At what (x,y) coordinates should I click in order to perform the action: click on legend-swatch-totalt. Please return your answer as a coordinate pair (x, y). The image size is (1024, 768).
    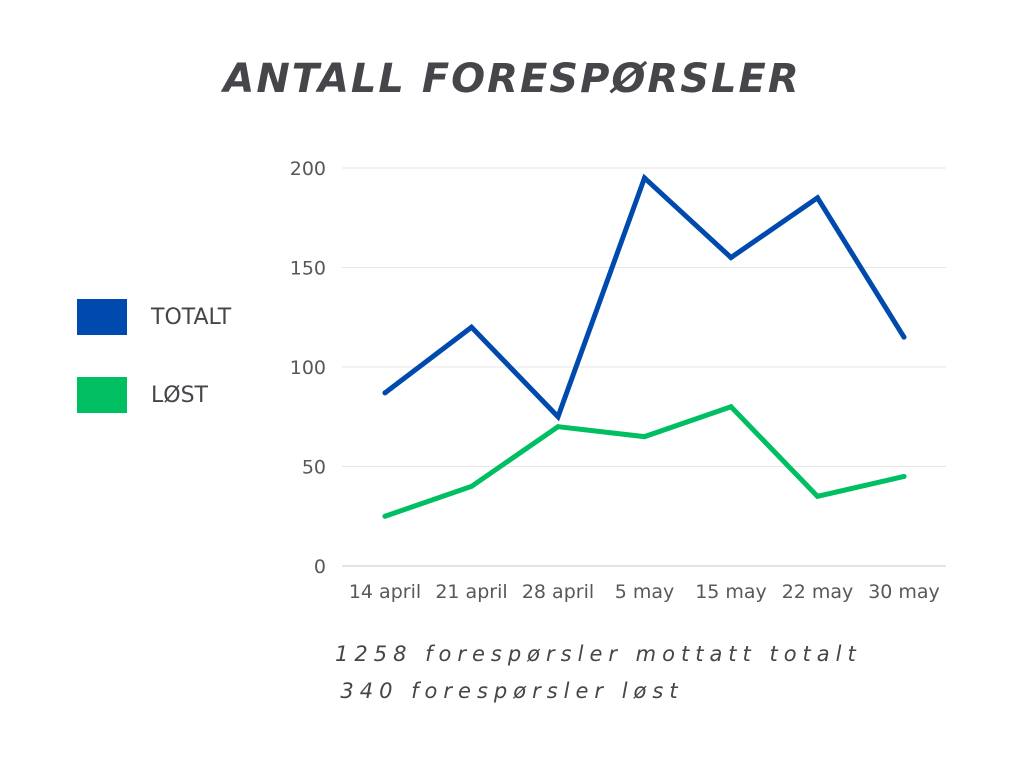
    Looking at the image, I should click on (102, 317).